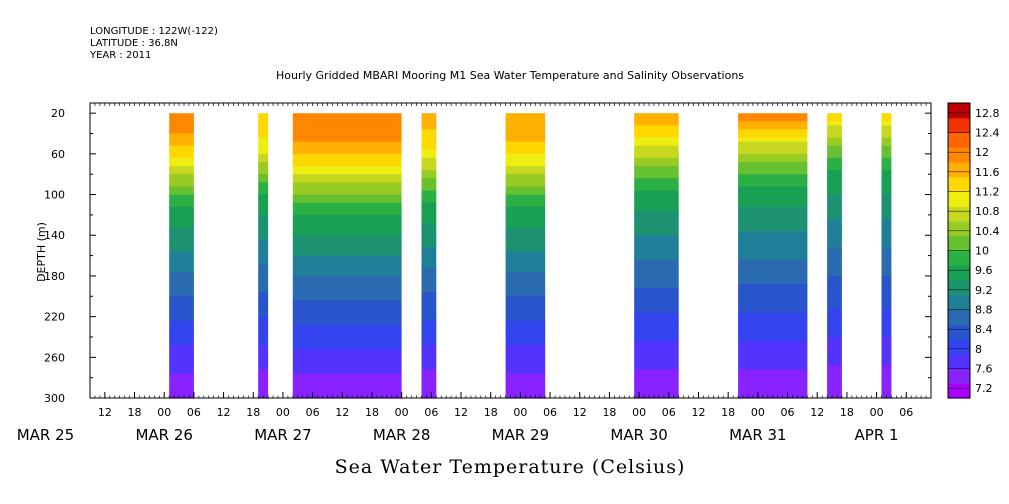 This screenshot has width=1009, height=504. Describe the element at coordinates (342, 412) in the screenshot. I see `x-tick-label: 12` at that location.